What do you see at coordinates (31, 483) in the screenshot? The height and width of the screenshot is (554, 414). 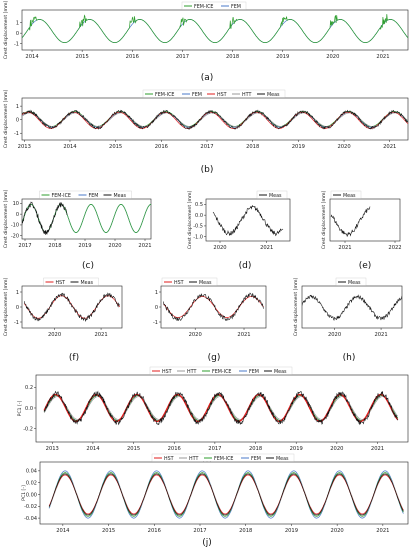 I see `y-tick-label: 0.02` at bounding box center [31, 483].